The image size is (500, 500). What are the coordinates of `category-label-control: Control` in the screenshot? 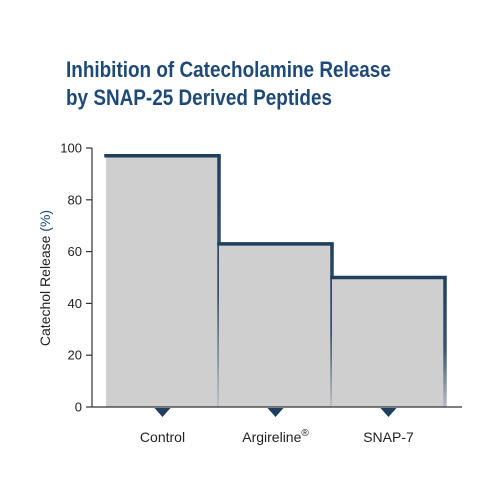 It's located at (162, 437).